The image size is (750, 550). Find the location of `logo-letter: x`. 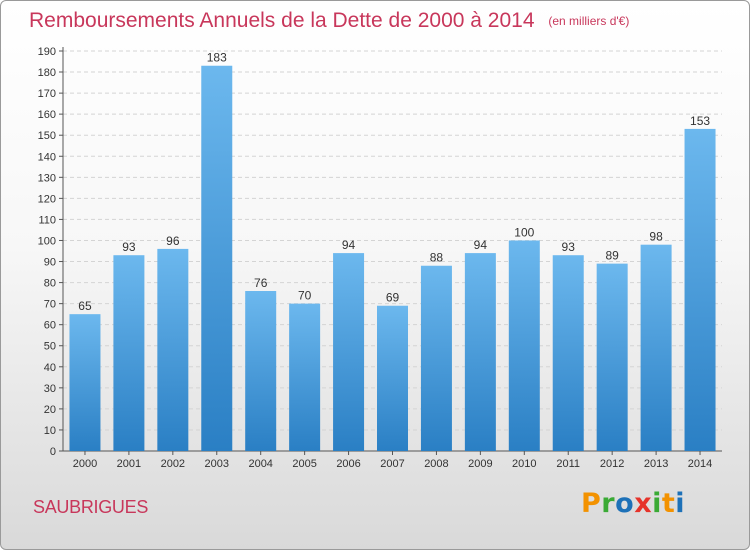

logo-letter: x is located at coordinates (643, 503).